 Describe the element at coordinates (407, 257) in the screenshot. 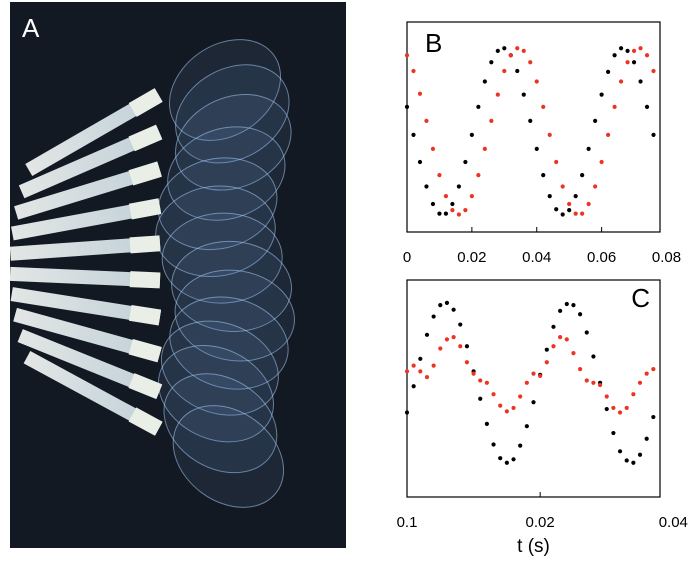

I see `x-tick-label: 0` at that location.